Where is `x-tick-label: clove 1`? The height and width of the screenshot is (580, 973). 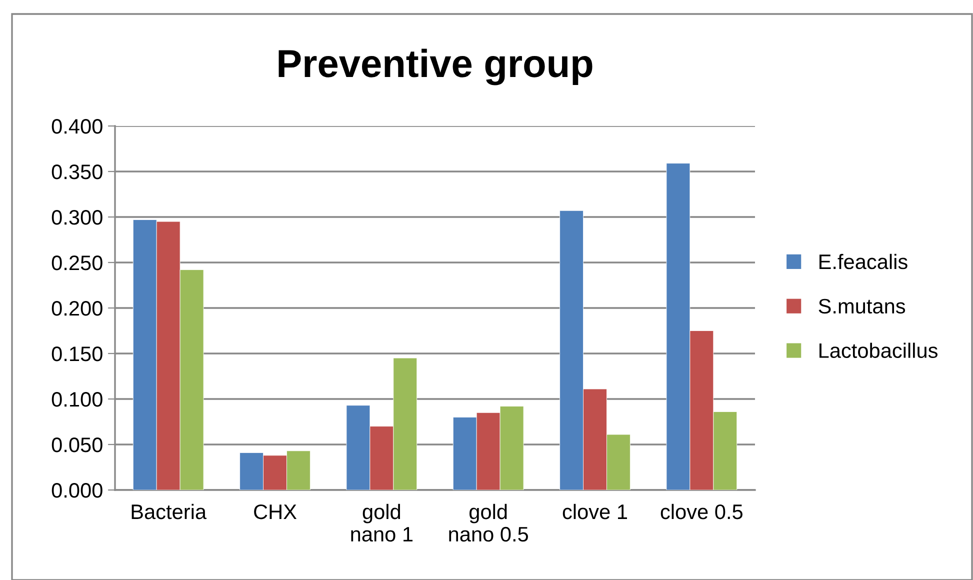
x-tick-label: clove 1 is located at coordinates (594, 512).